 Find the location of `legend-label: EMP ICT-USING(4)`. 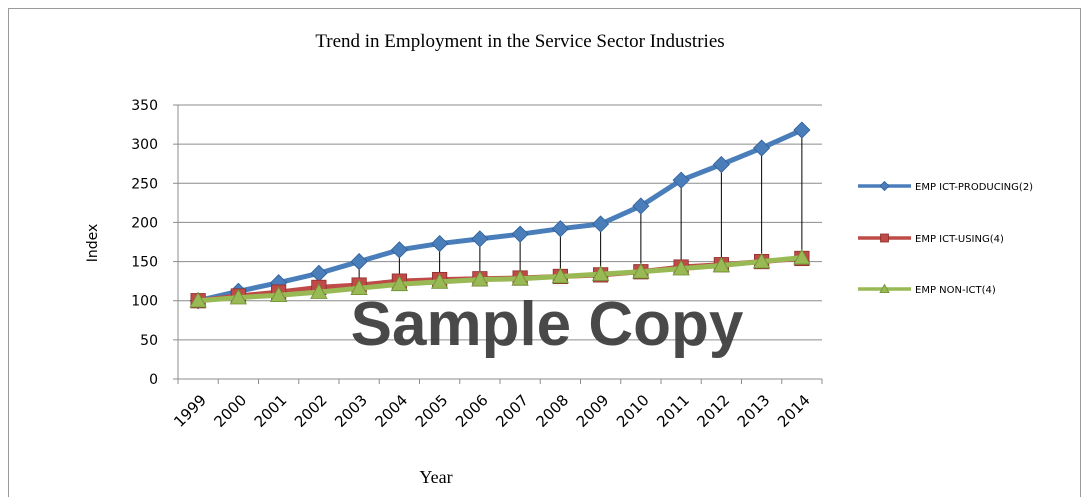

legend-label: EMP ICT-USING(4) is located at coordinates (959, 239).